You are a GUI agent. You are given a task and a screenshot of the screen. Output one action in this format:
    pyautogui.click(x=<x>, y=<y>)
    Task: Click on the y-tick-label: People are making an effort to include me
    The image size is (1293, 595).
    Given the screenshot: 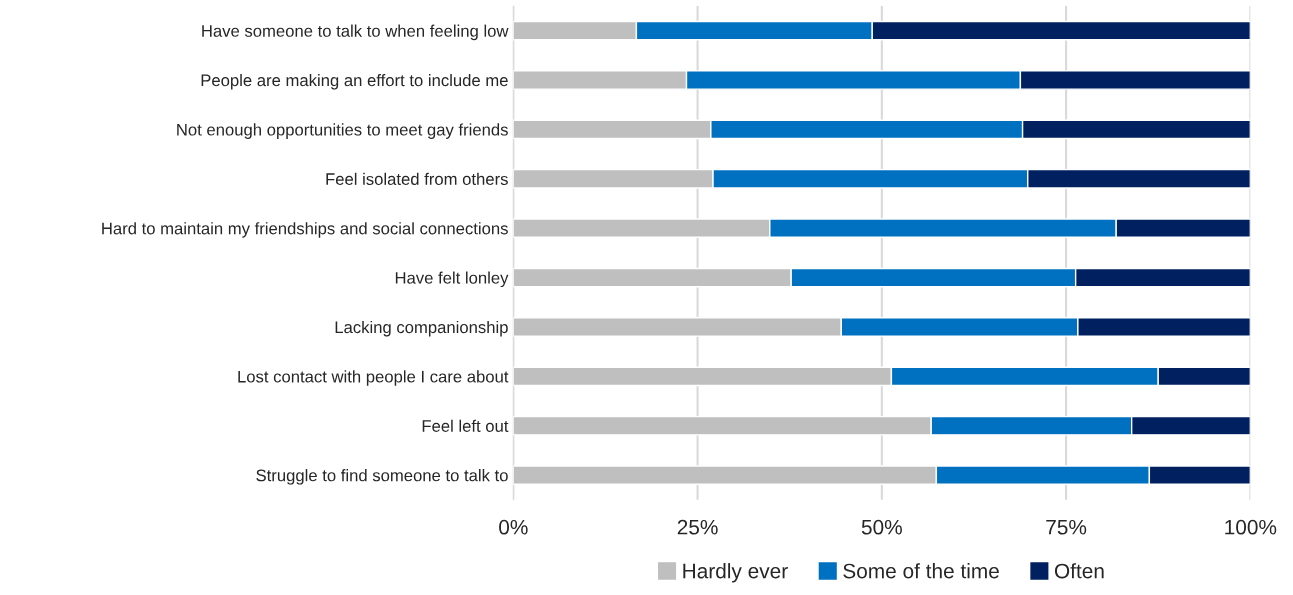 What is the action you would take?
    pyautogui.click(x=354, y=81)
    